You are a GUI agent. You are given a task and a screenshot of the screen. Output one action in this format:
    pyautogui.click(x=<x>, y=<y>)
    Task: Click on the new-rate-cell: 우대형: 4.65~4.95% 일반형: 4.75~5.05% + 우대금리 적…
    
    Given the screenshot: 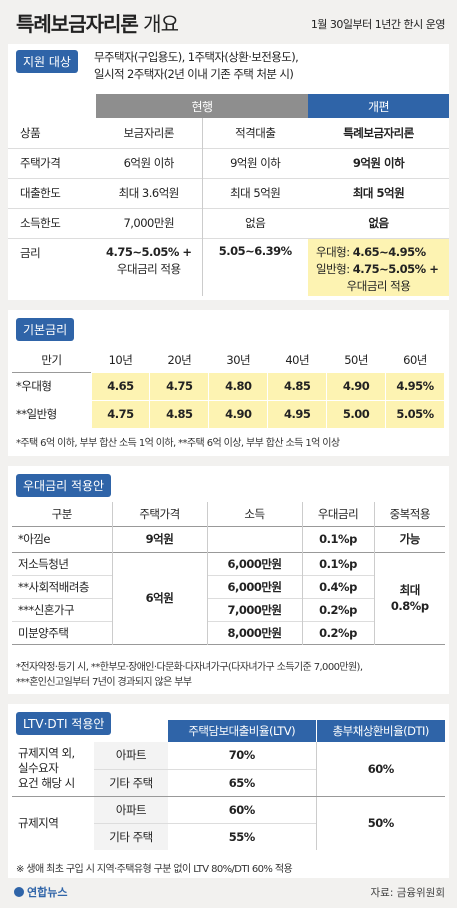 What is the action you would take?
    pyautogui.click(x=378, y=267)
    